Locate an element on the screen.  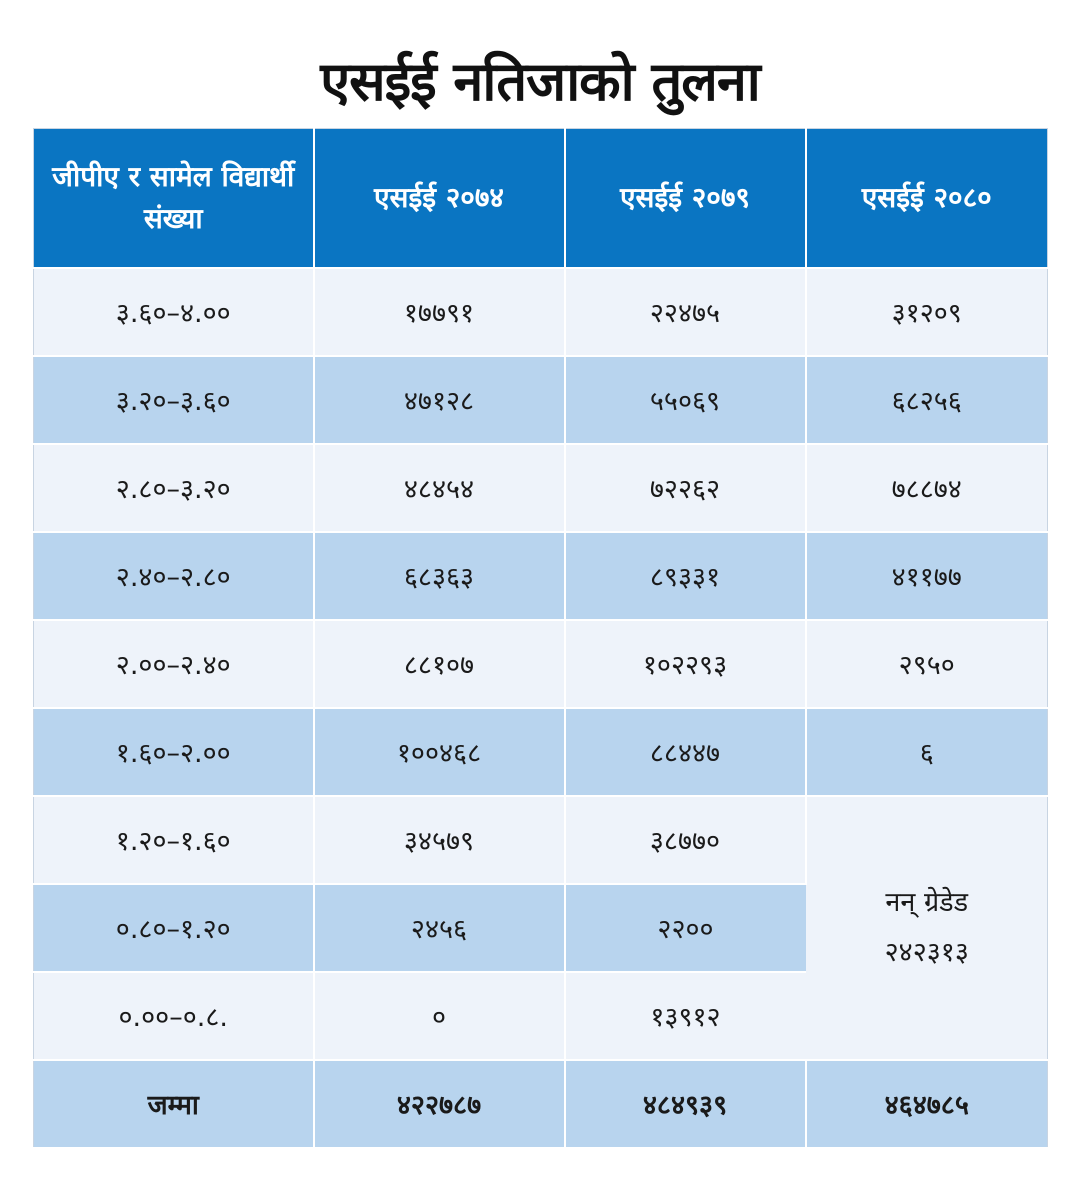
non-graded-label: नन् ग्रेडेड is located at coordinates (927, 902).